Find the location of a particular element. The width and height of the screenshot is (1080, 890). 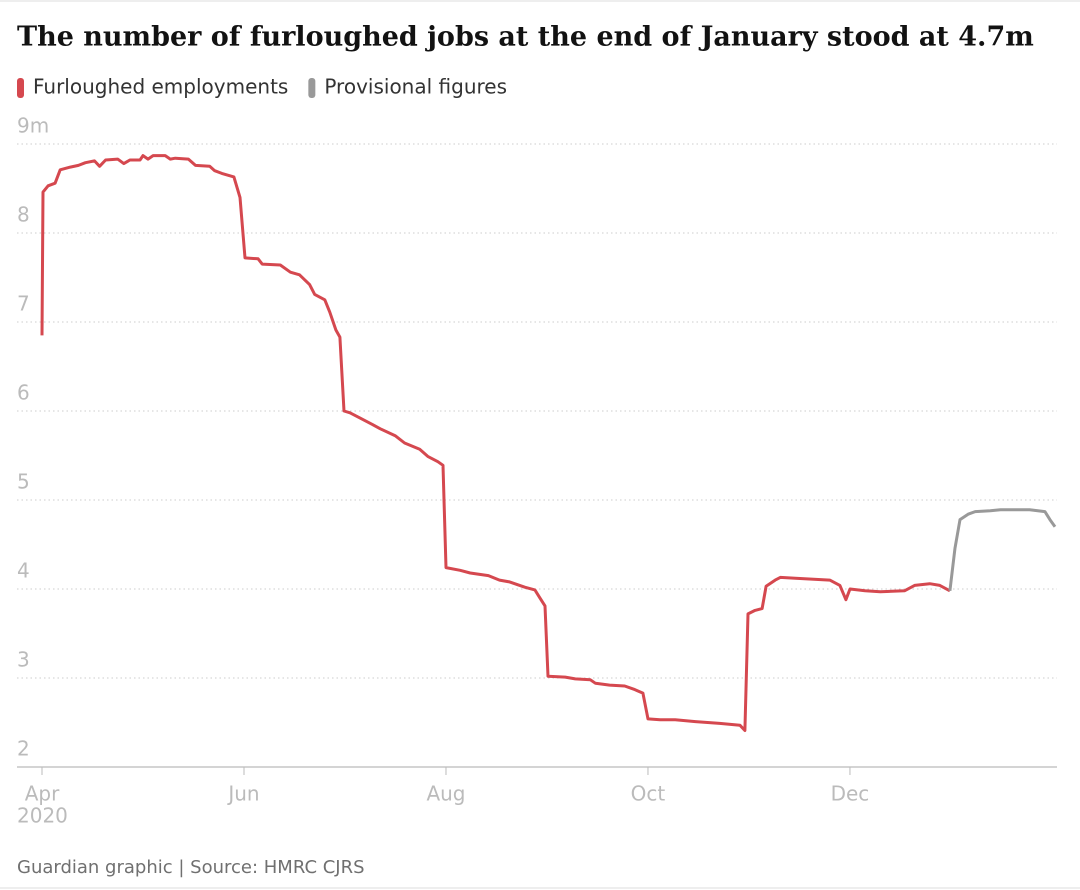

x-tick-label: Apr is located at coordinates (42, 794).